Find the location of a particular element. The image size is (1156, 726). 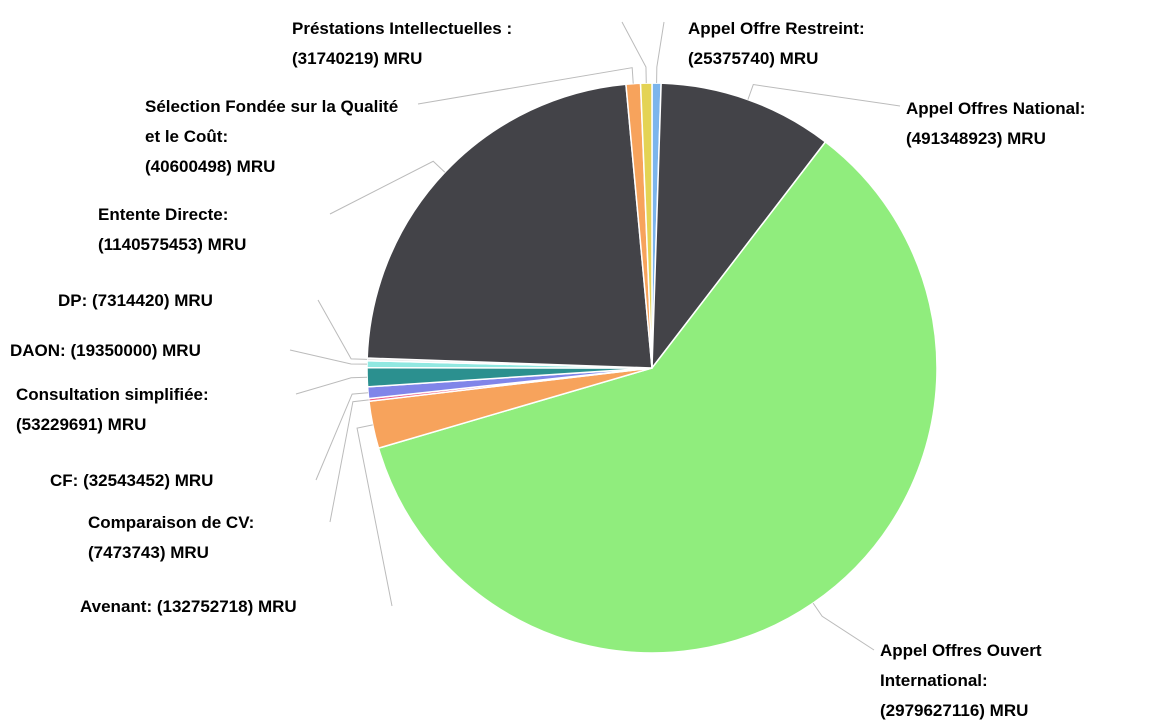

slice-label: Entente Directe: (1140575453) MRU is located at coordinates (218, 230).